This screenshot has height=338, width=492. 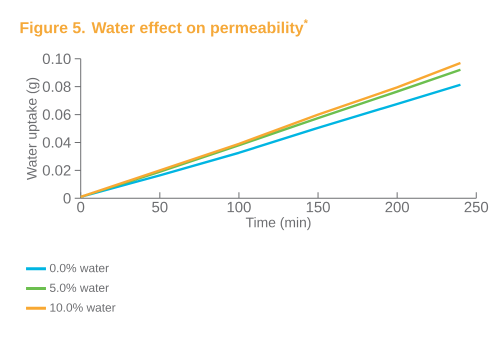 What do you see at coordinates (56, 59) in the screenshot?
I see `y-tick-label: 0.10` at bounding box center [56, 59].